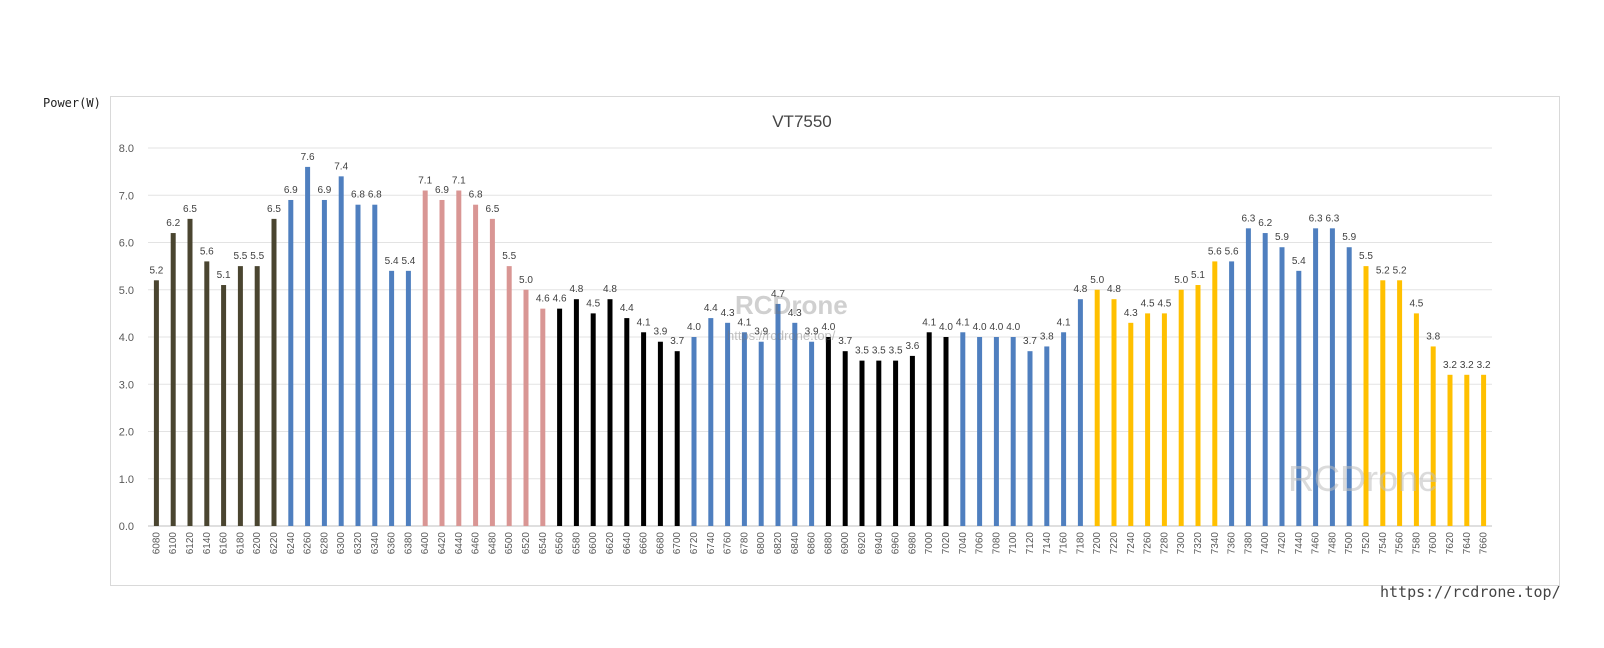 The height and width of the screenshot is (648, 1604). I want to click on x-tick-label: 6560, so click(560, 543).